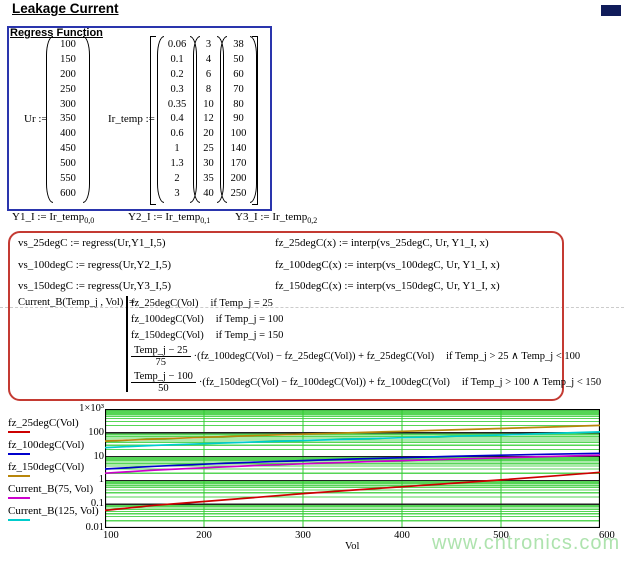  What do you see at coordinates (95, 286) in the screenshot?
I see `regress-formula: vs_150degC := regress(Ur,Y3_I,5)` at bounding box center [95, 286].